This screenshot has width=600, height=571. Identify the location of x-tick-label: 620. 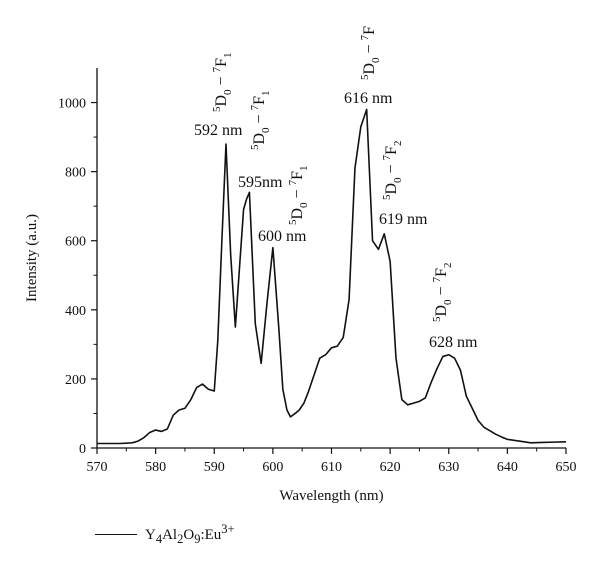
(390, 467).